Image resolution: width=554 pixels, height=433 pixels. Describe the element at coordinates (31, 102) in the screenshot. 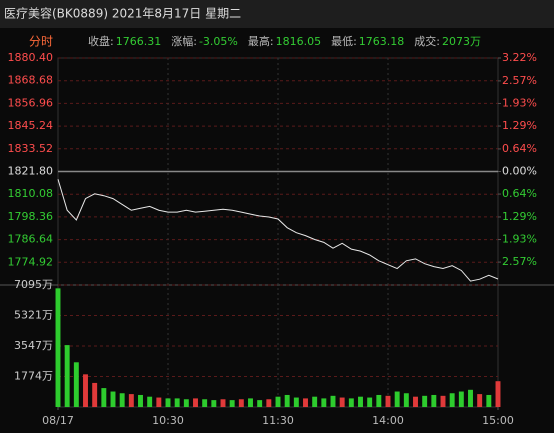

I see `y-tick-label: 1856.96` at that location.